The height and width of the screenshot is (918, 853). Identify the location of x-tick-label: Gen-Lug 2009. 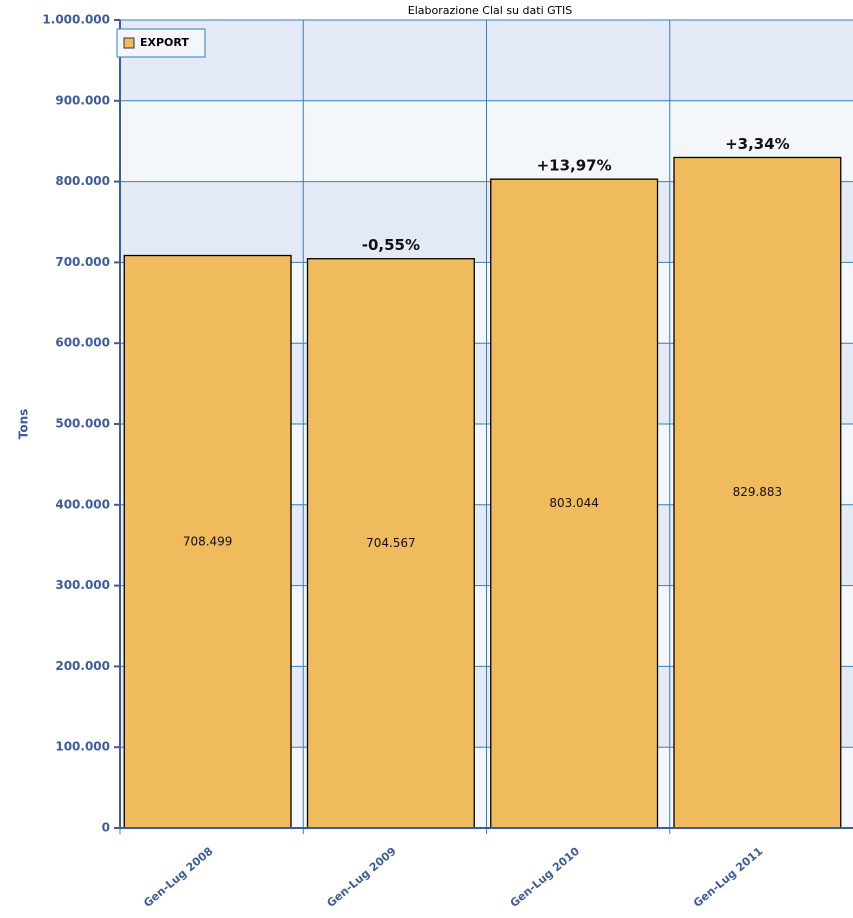
(361, 877).